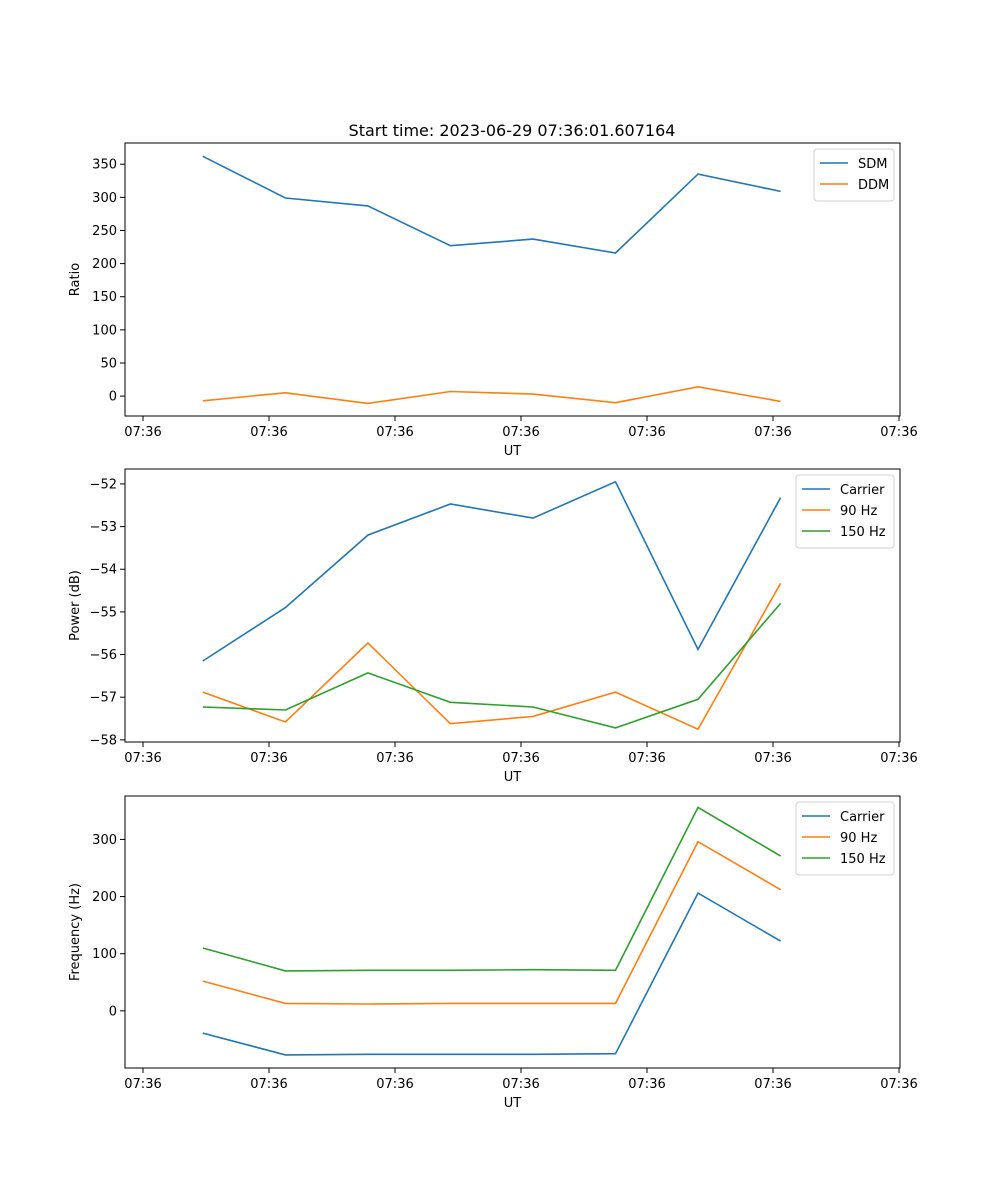 The width and height of the screenshot is (1000, 1200). What do you see at coordinates (104, 297) in the screenshot?
I see `y-tick-label: 150` at bounding box center [104, 297].